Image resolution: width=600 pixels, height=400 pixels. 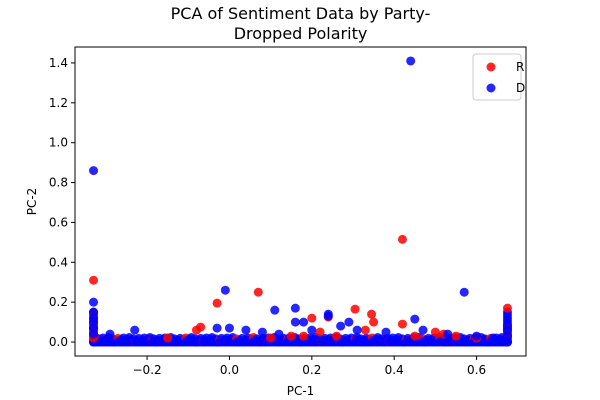 I want to click on legend-label-R: R, so click(x=520, y=67).